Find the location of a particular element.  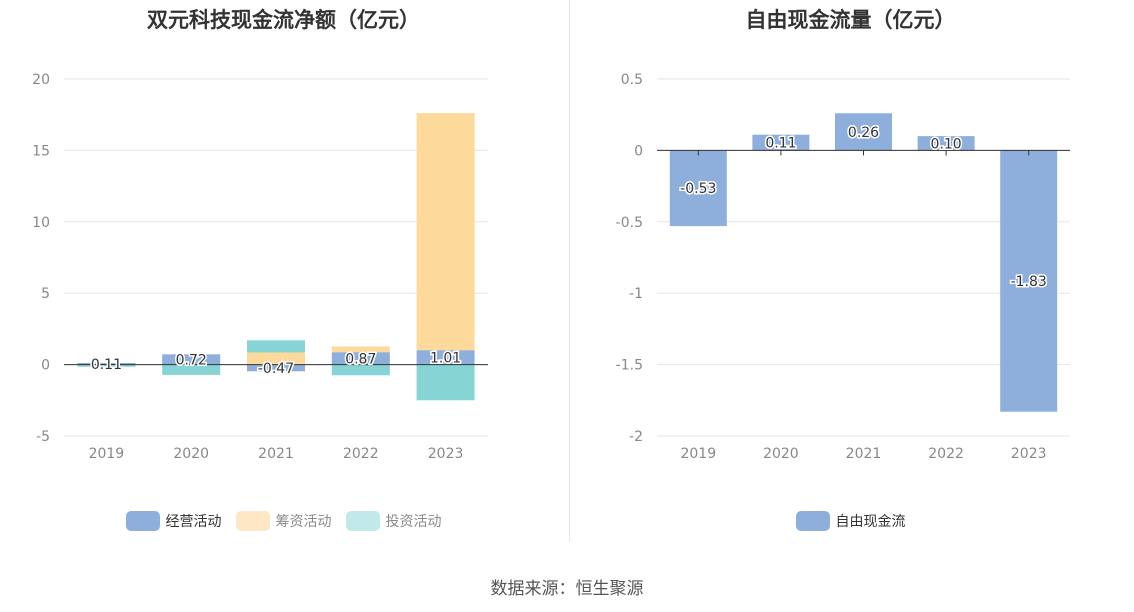

right-ytick-label: -2 is located at coordinates (636, 437).